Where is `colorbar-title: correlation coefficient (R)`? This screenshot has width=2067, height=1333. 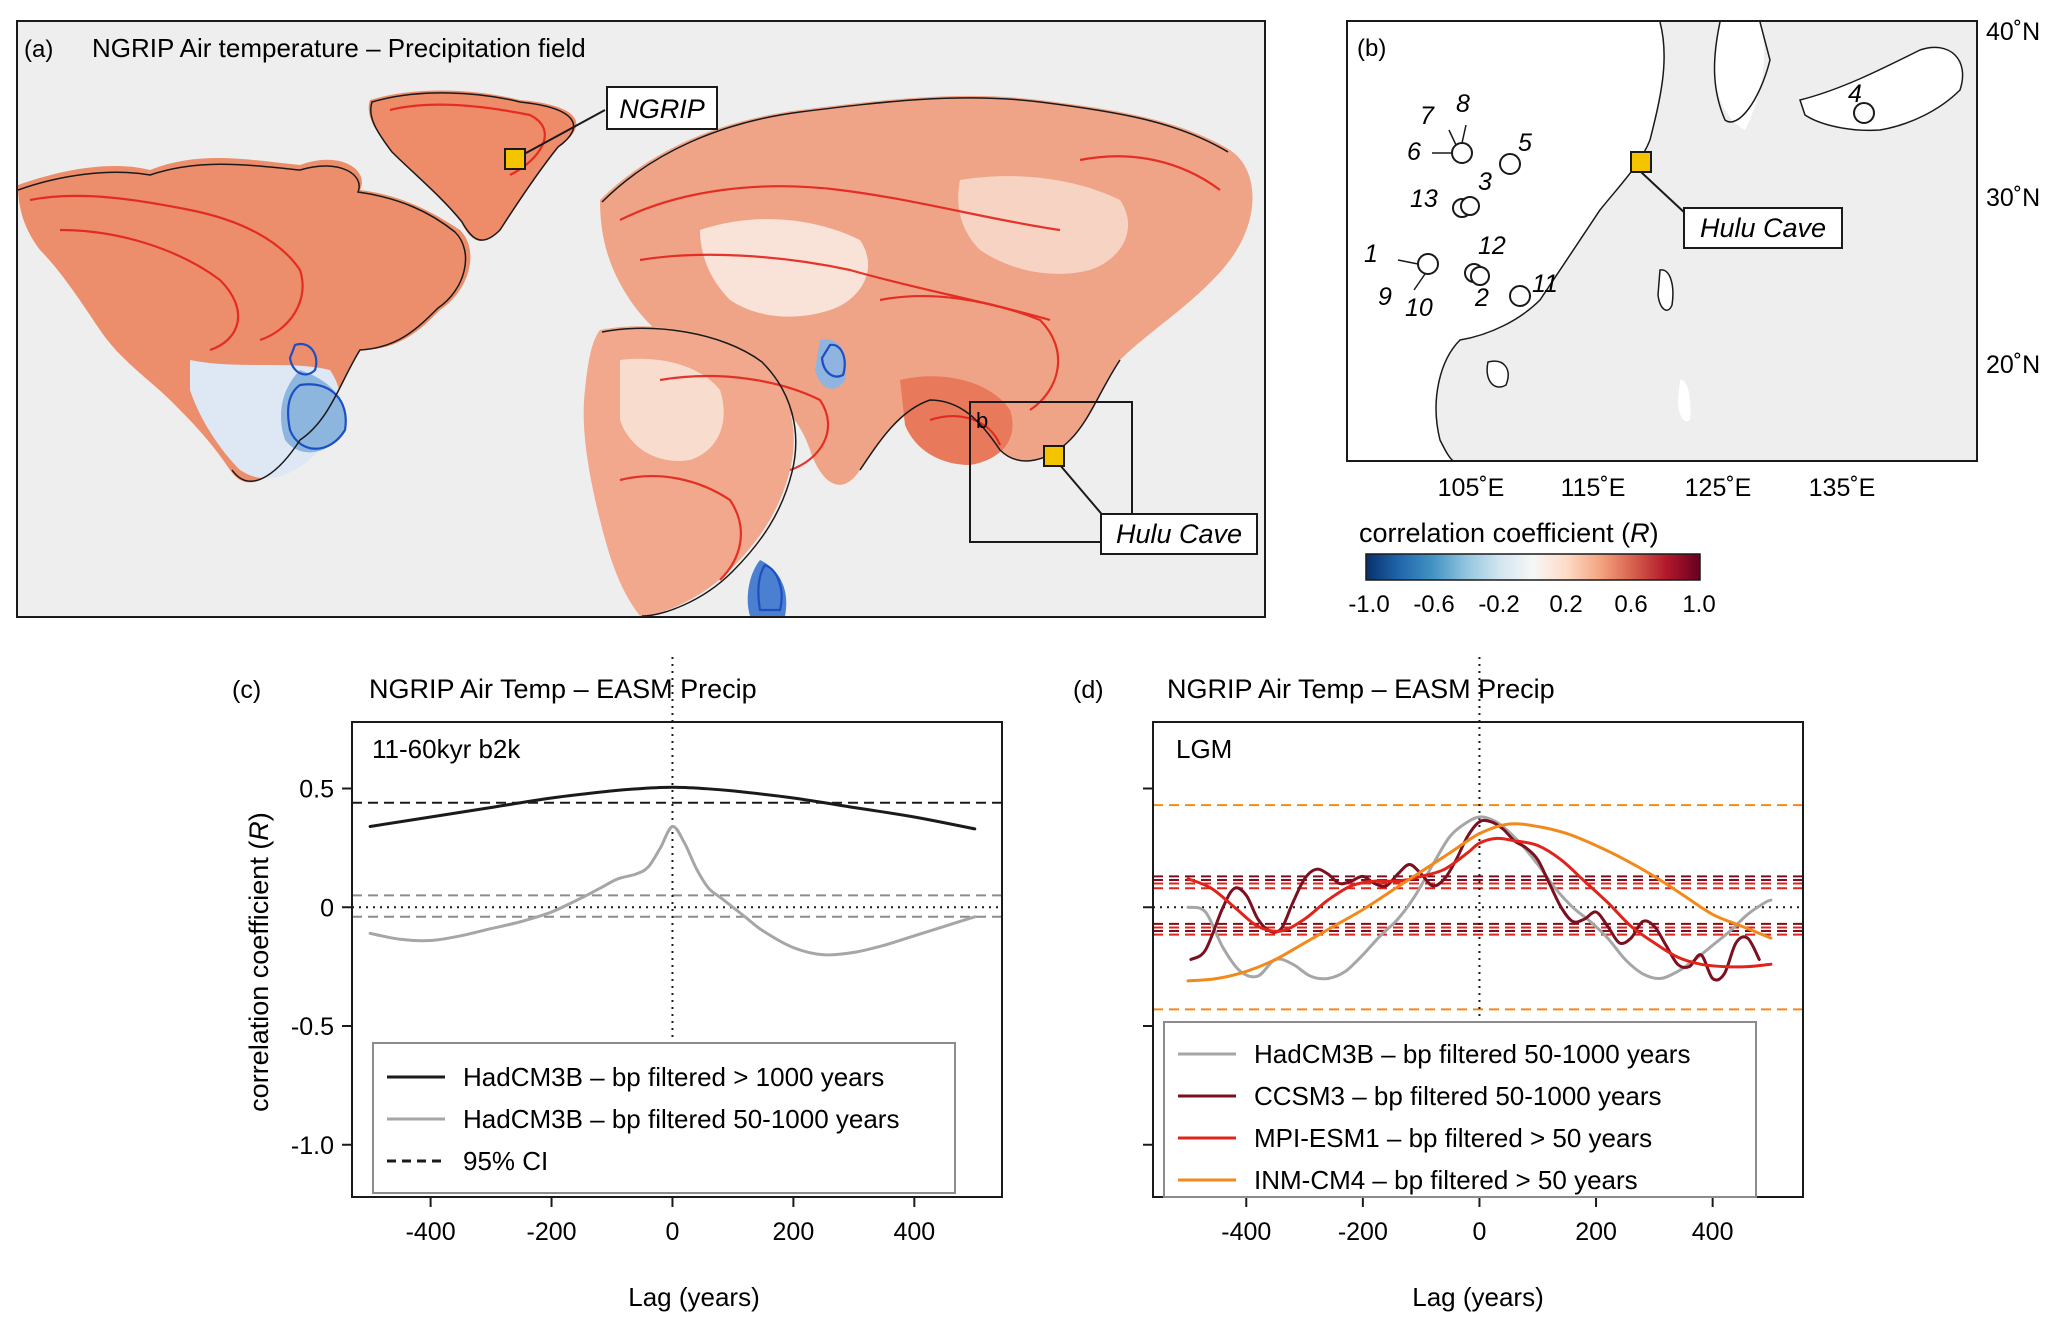 colorbar-title: correlation coefficient (R) is located at coordinates (1509, 533).